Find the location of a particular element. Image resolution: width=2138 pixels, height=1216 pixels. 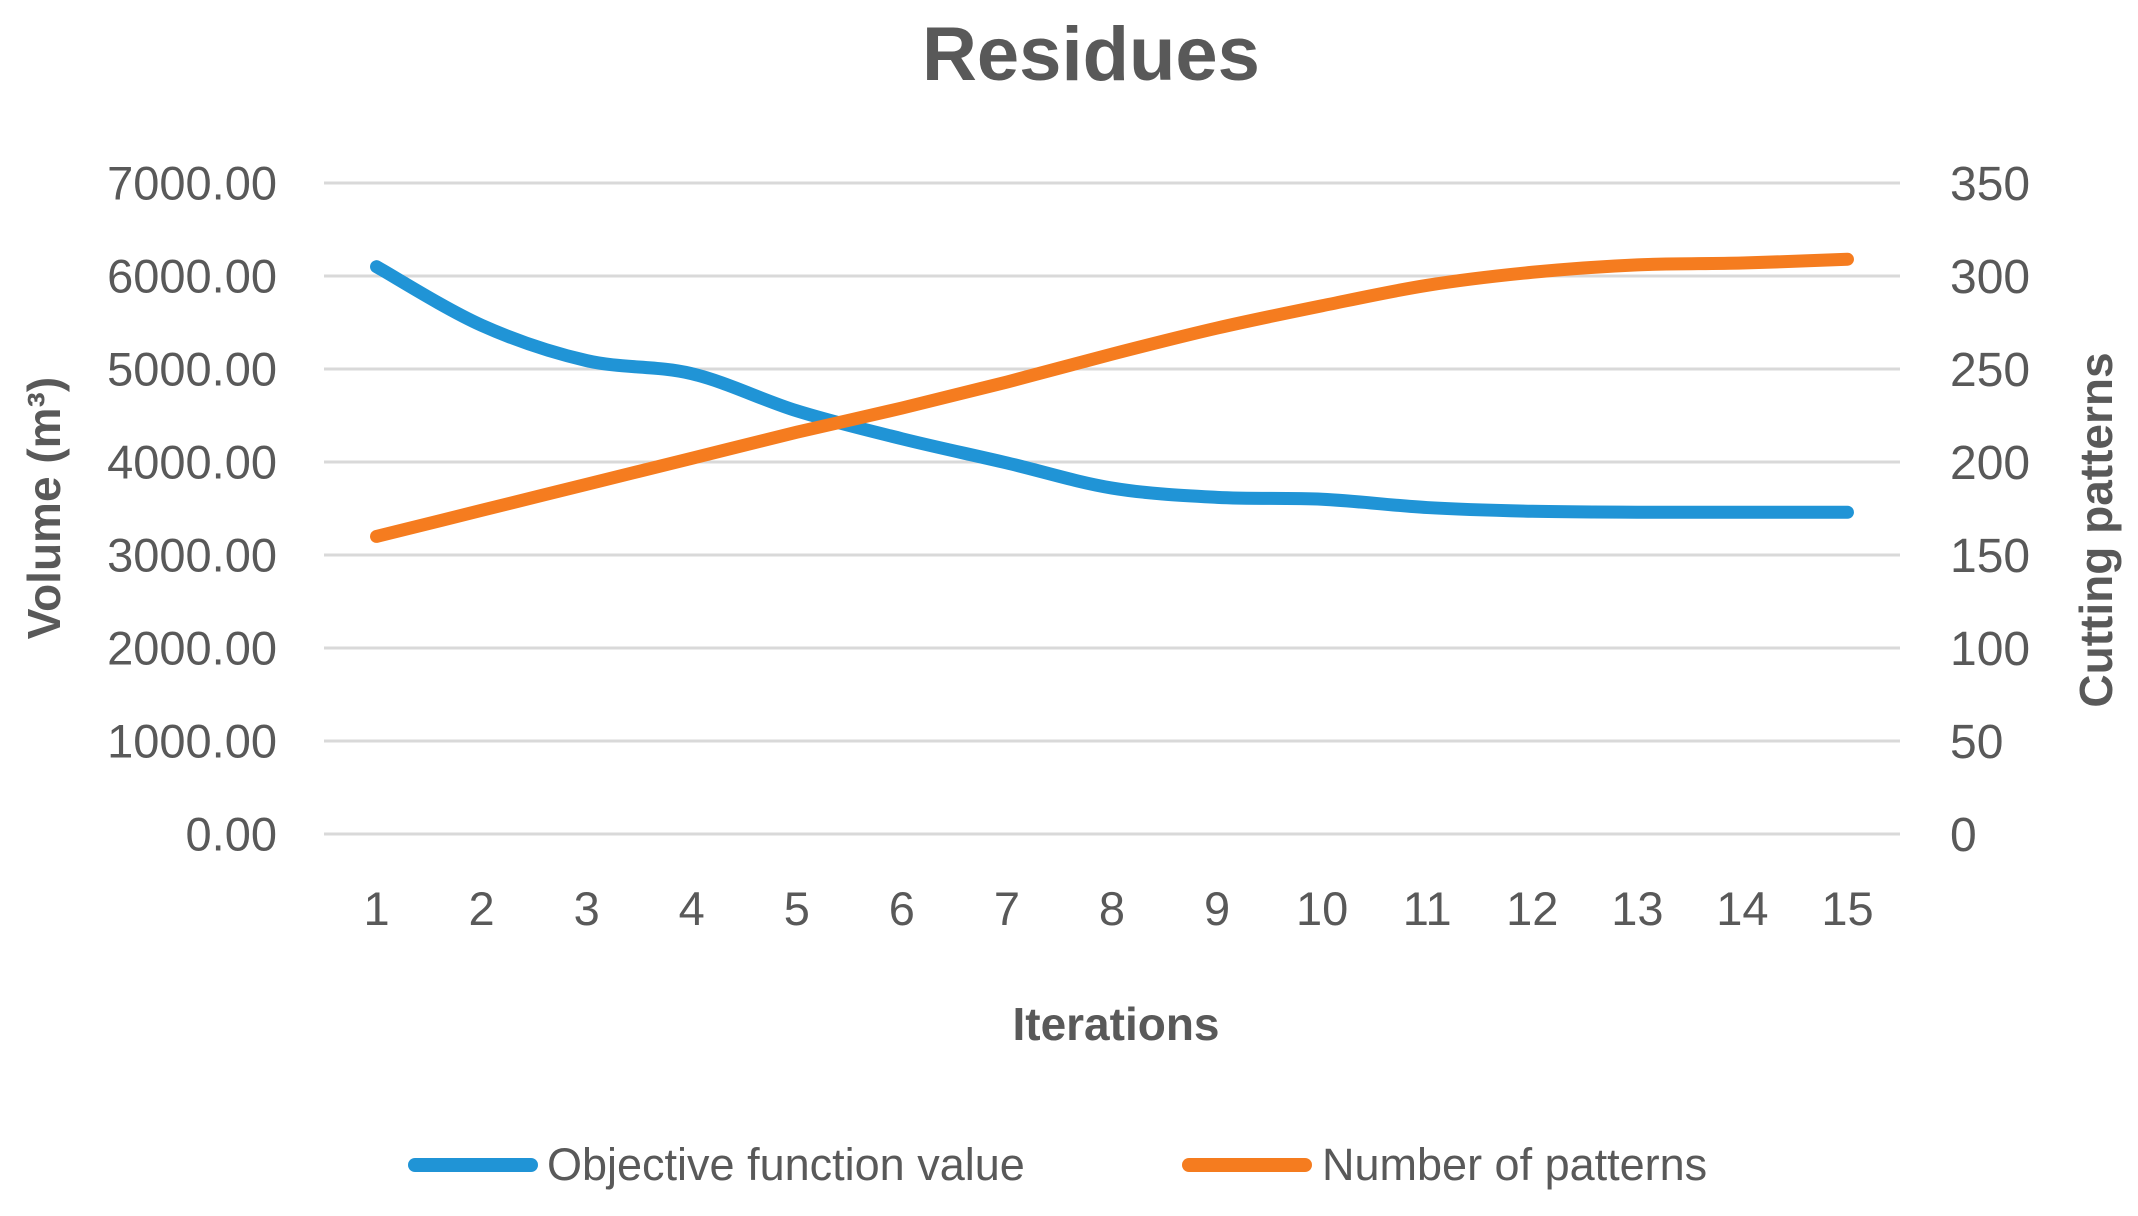

left-axis-tick-label: 4000.00 is located at coordinates (192, 461).